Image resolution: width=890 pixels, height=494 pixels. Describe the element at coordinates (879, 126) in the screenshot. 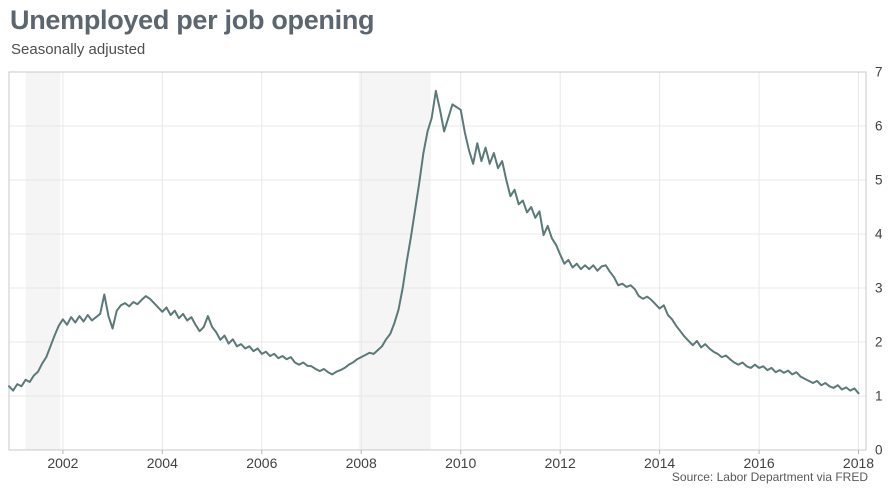

I see `y-axis-label: 6` at that location.